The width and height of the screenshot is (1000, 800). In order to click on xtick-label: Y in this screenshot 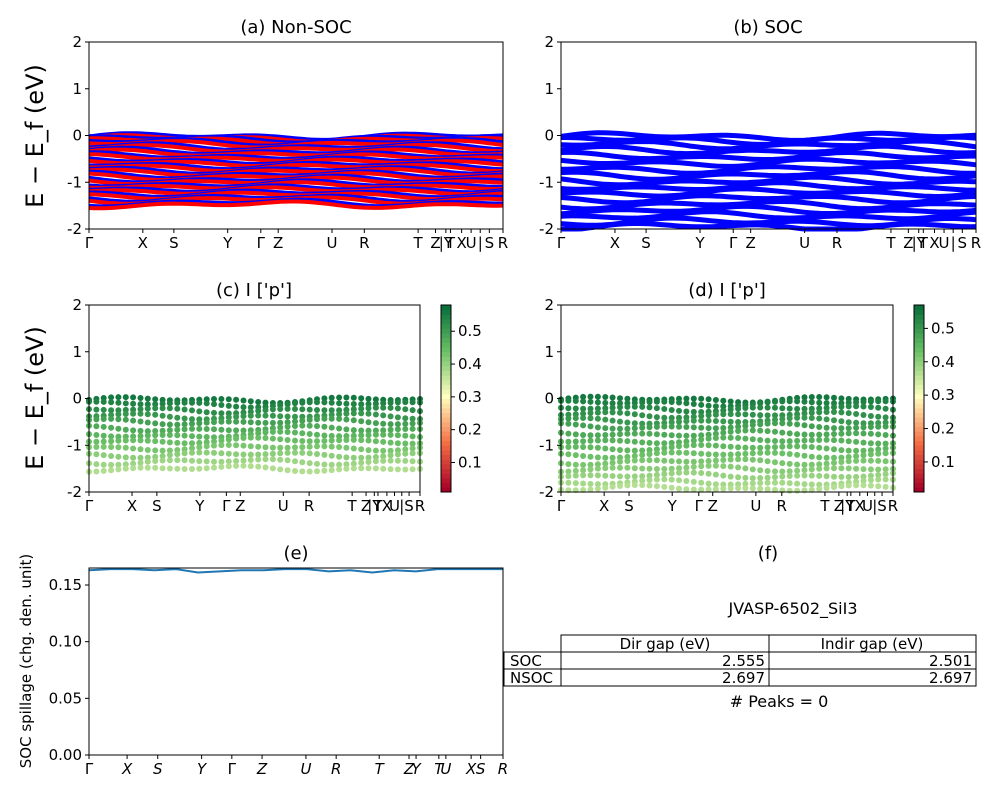, I will do `click(199, 506)`.